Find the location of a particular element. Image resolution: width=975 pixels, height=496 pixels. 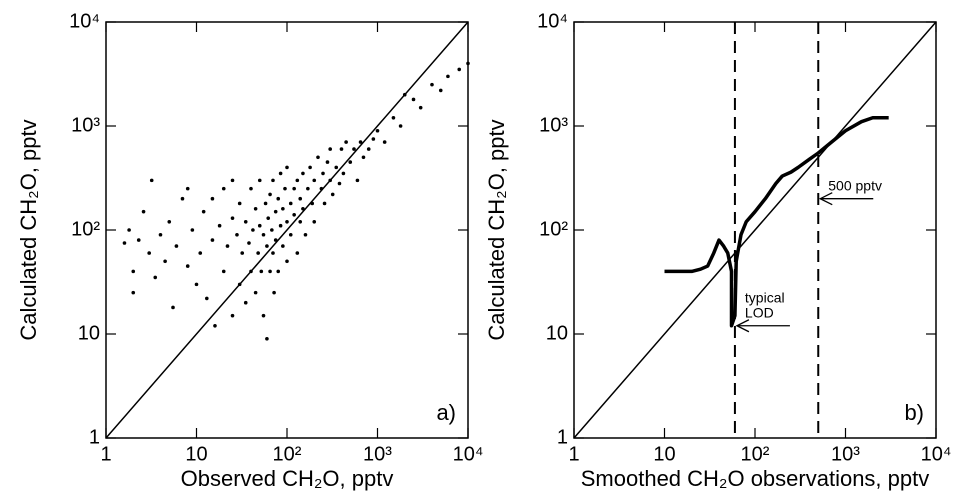

y-tick-label: 10 is located at coordinates (89, 333).